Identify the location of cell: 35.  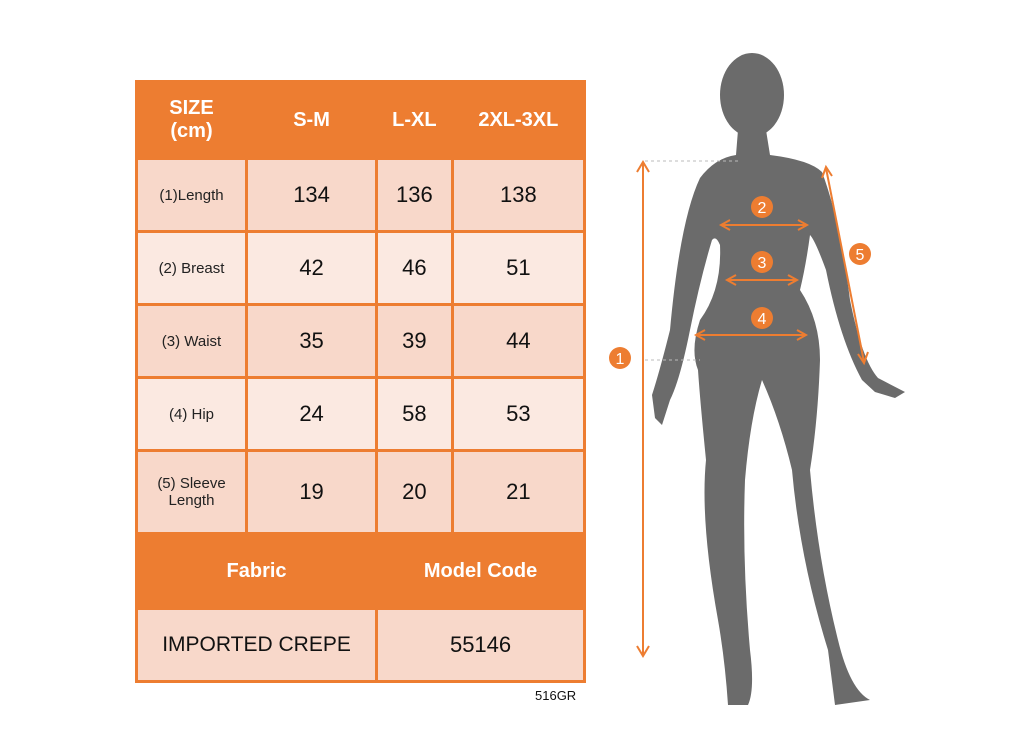
(311, 341).